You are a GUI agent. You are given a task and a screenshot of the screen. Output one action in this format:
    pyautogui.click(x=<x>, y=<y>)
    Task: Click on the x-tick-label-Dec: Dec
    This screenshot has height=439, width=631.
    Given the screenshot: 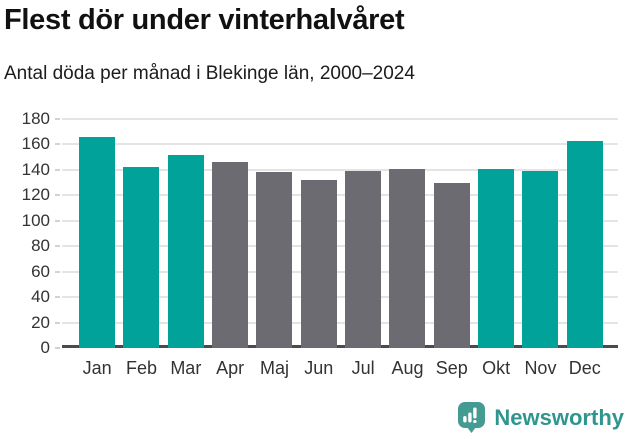 What is the action you would take?
    pyautogui.click(x=584, y=368)
    